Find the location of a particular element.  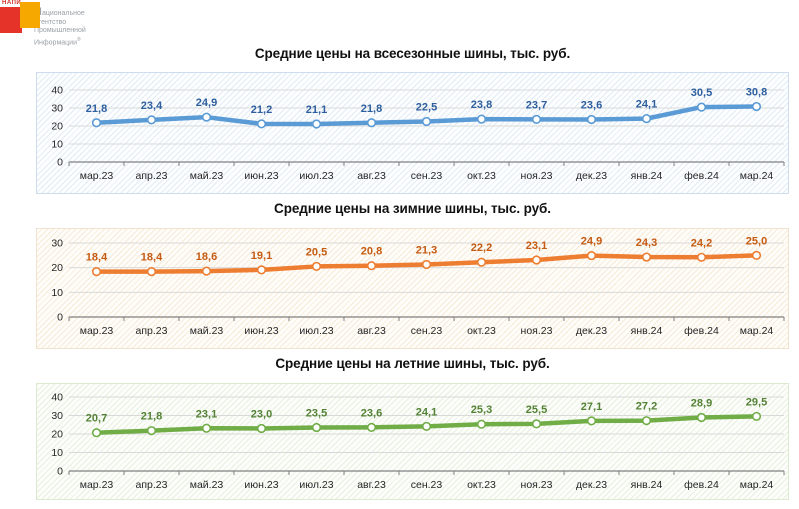

data-label: 24,3 is located at coordinates (646, 243).